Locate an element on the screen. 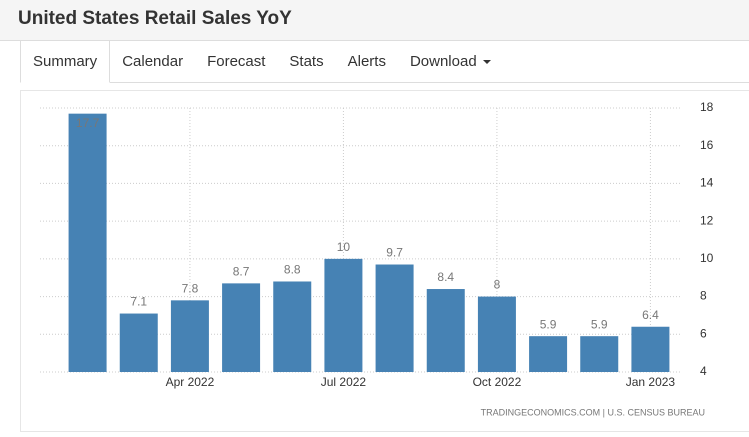  data-label: 6.4 is located at coordinates (650, 315).